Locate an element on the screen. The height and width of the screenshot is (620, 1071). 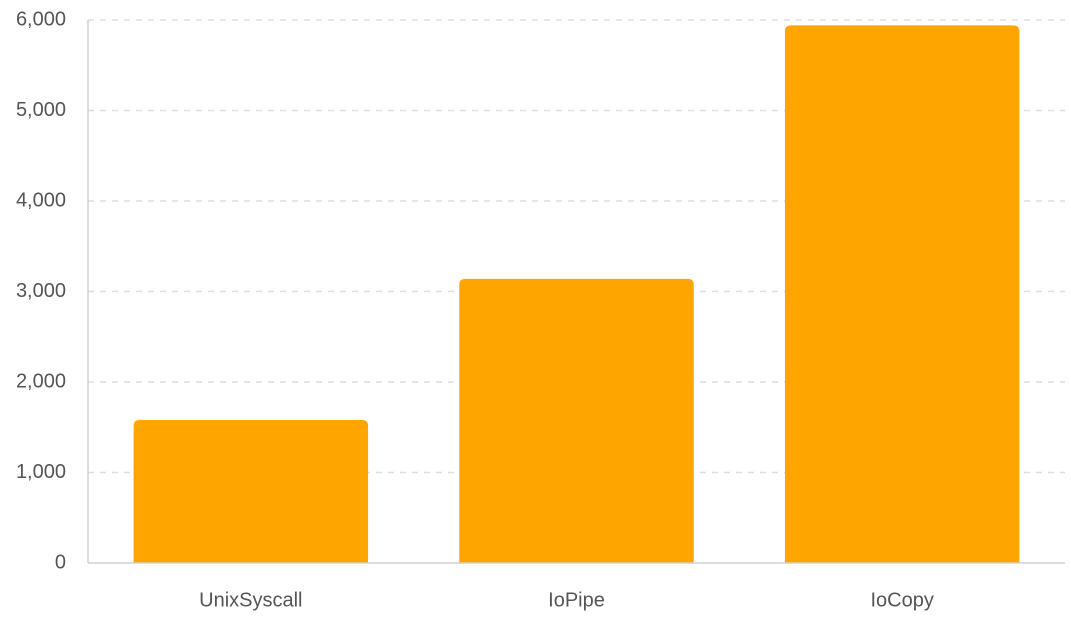
y-tick-label: 5,000 is located at coordinates (41, 110).